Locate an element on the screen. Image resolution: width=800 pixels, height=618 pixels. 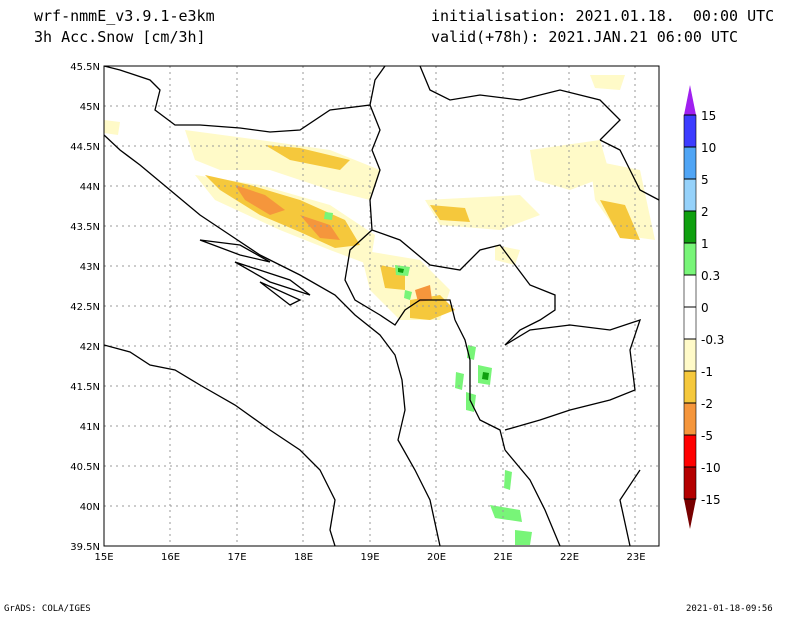
lat-tick-label: 44.5N is located at coordinates (85, 147).